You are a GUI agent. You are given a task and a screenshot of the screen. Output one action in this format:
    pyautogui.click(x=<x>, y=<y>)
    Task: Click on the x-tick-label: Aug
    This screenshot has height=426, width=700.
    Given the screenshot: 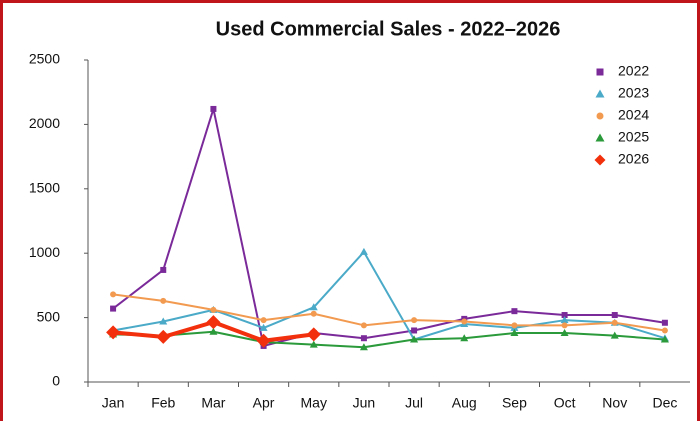 What is the action you would take?
    pyautogui.click(x=464, y=403)
    